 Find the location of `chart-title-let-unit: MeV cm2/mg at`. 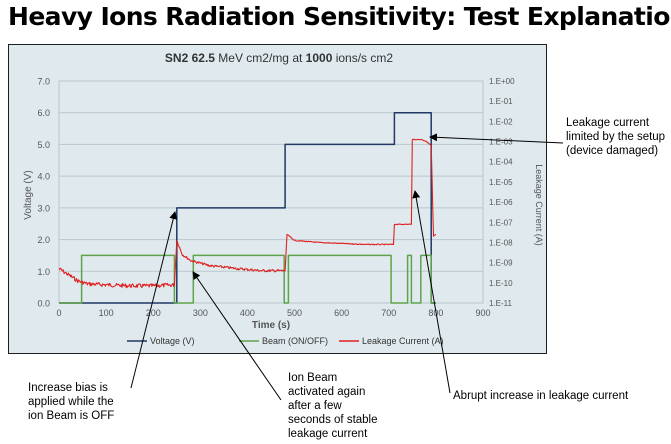

chart-title-let-unit: MeV cm2/mg at is located at coordinates (260, 58).